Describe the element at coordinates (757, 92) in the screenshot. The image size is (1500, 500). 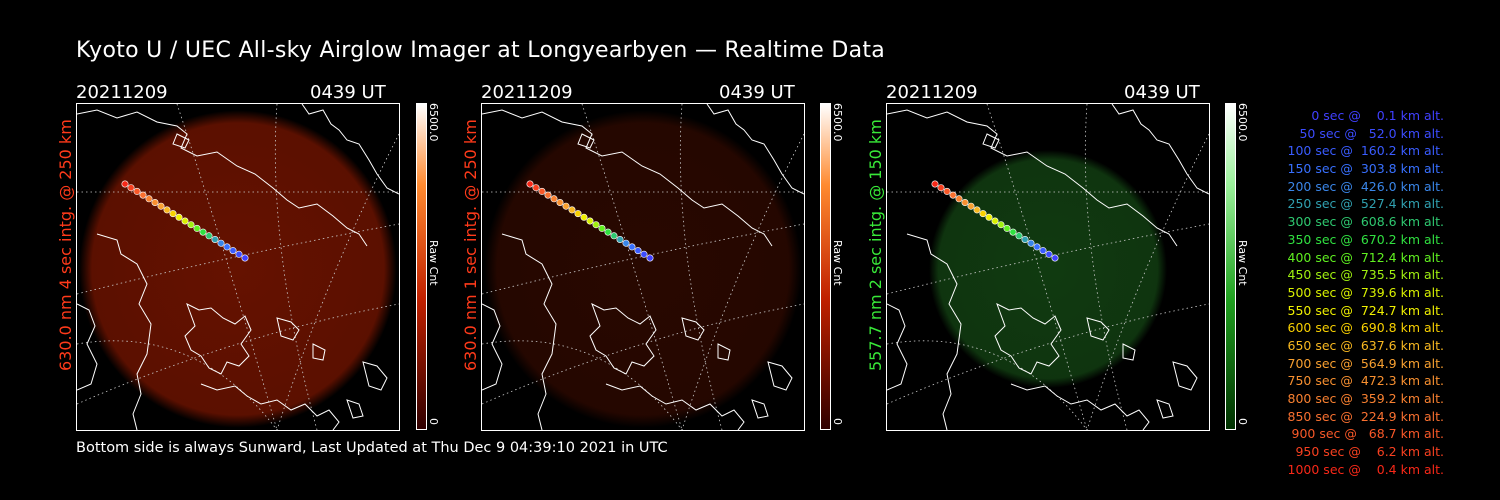
I see `panel-2-time: 0439 UT` at that location.